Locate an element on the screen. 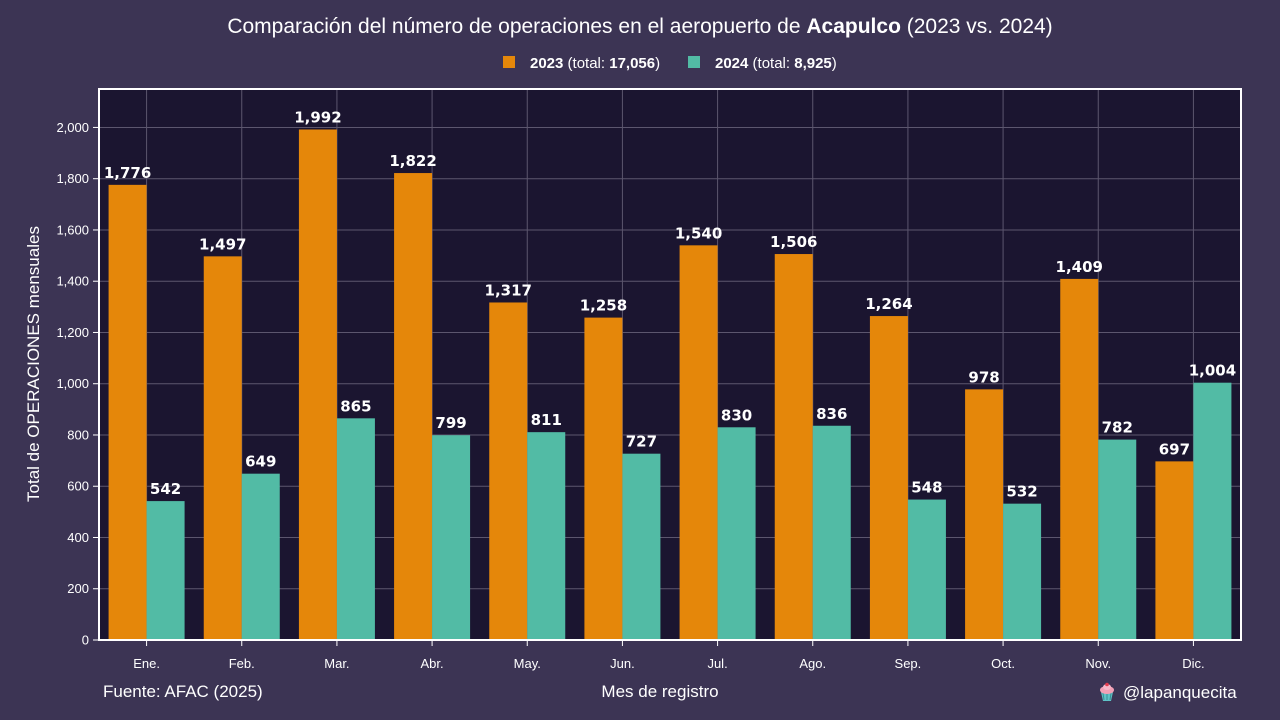 This screenshot has width=1280, height=720. cupcake-icon is located at coordinates (1107, 691).